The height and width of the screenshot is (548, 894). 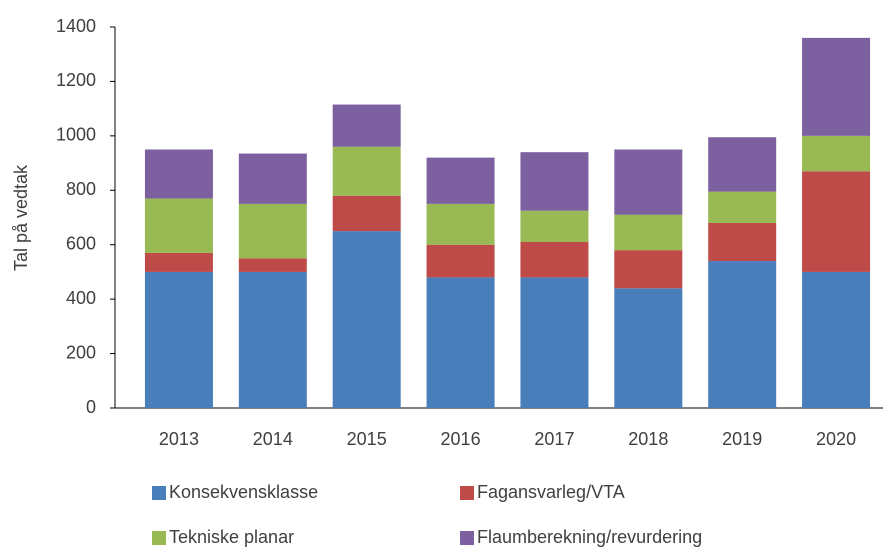 I want to click on y-tick-label: 200, so click(x=81, y=352).